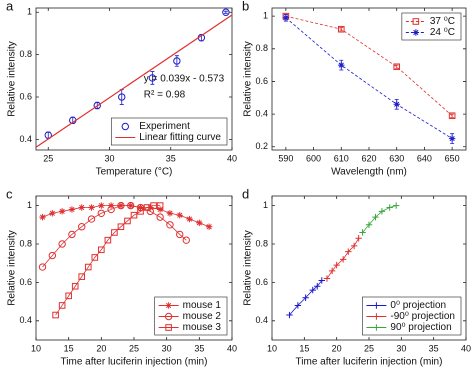 This screenshot has width=474, height=374. I want to click on x-tick-label: 650, so click(452, 158).